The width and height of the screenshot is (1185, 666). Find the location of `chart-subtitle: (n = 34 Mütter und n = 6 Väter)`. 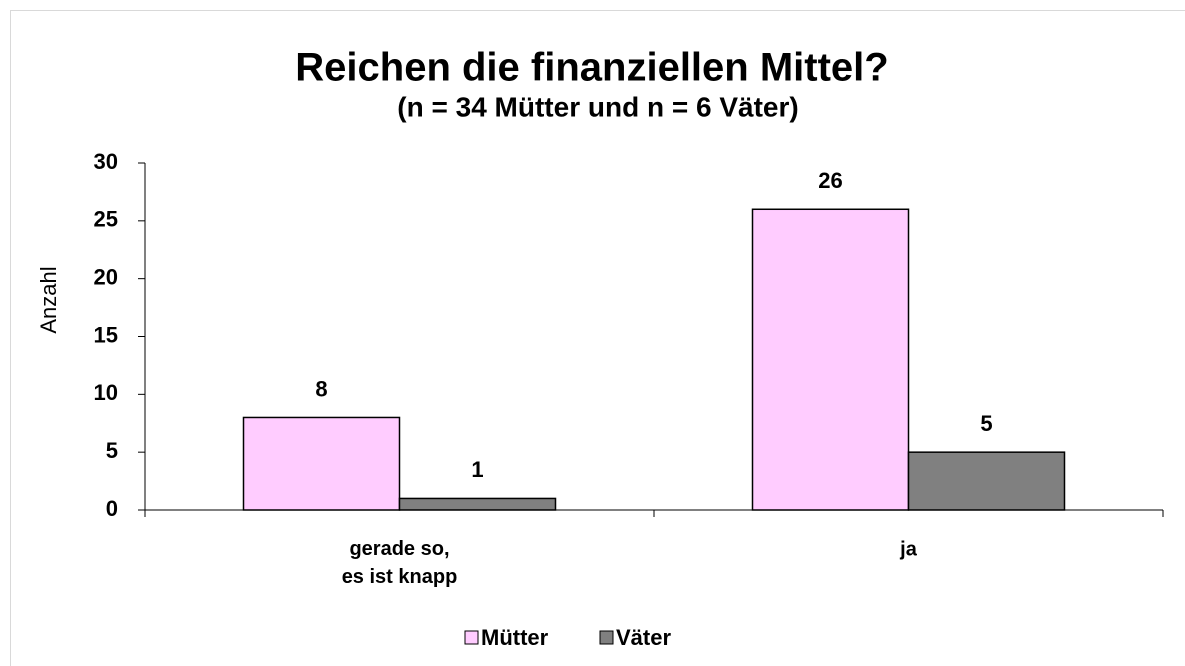

chart-subtitle: (n = 34 Mütter und n = 6 Väter) is located at coordinates (597, 106).